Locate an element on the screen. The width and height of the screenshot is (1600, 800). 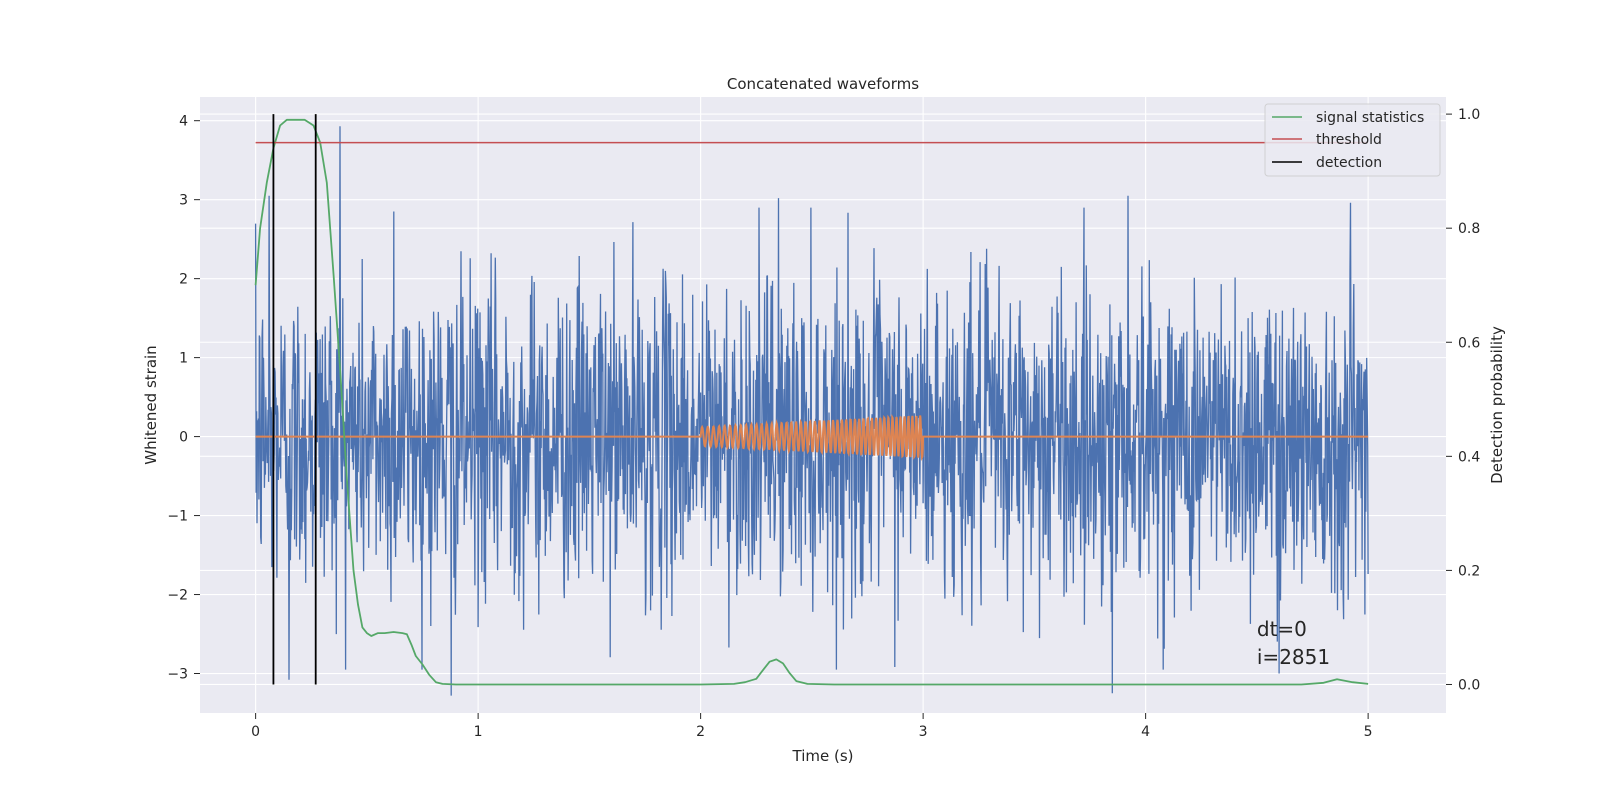
annotation-dt: dt=0 is located at coordinates (1282, 629).